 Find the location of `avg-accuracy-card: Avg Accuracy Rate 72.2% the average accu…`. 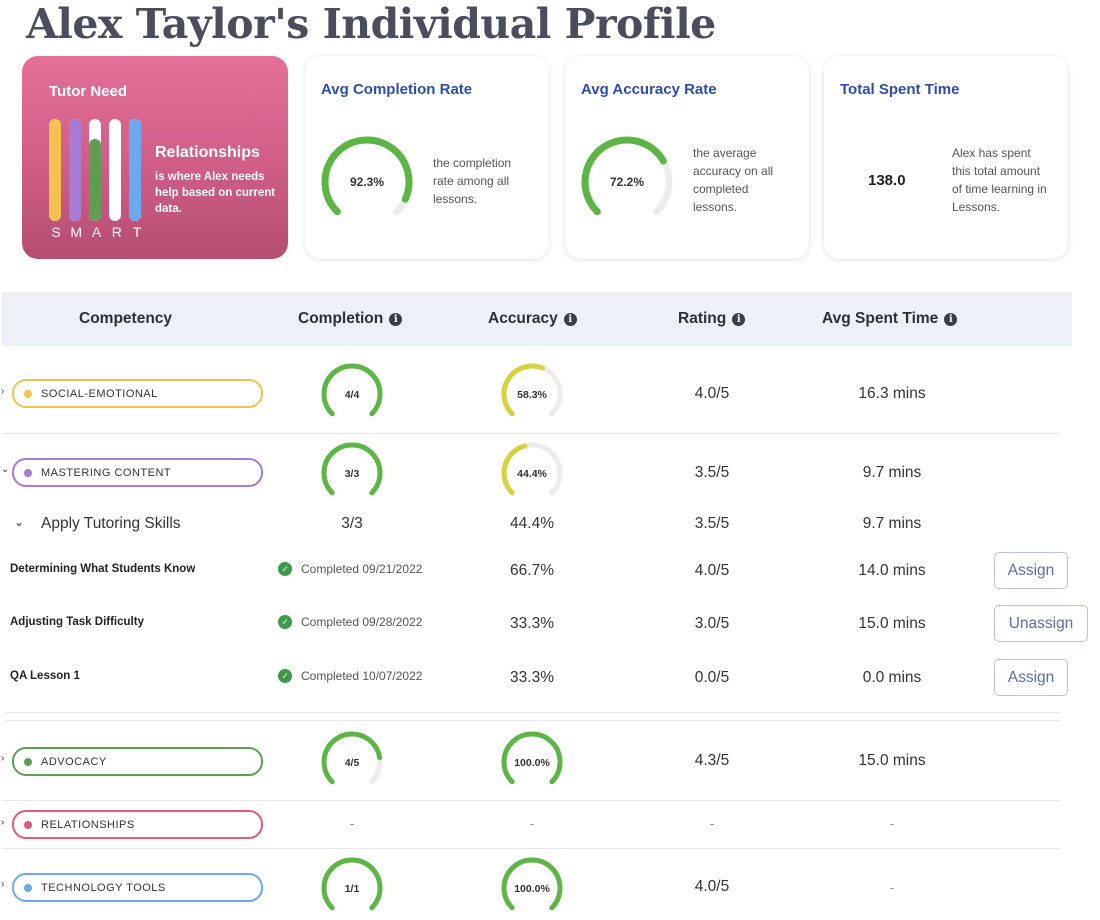

avg-accuracy-card: Avg Accuracy Rate 72.2% the average accu… is located at coordinates (687, 157).